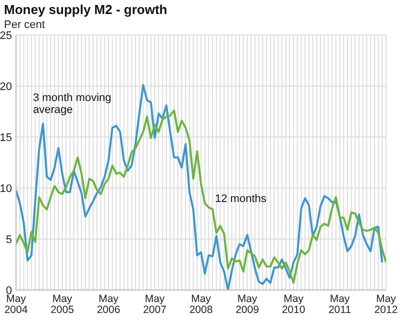  What do you see at coordinates (386, 304) in the screenshot?
I see `x-tick-label: May 2012` at bounding box center [386, 304].